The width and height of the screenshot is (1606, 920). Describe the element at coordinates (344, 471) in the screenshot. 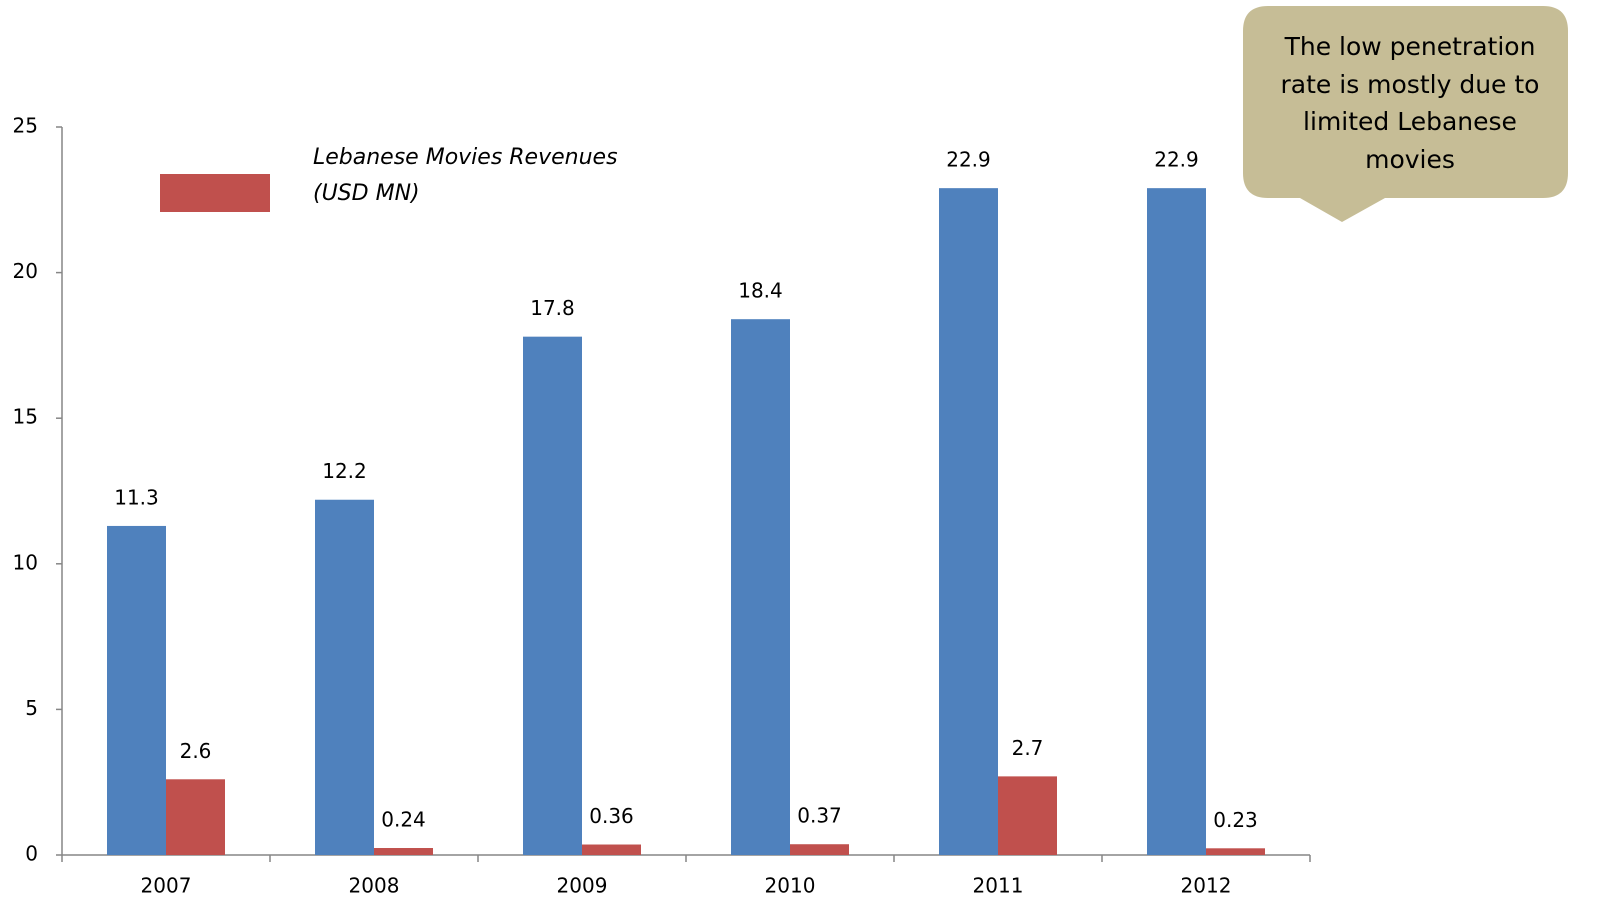

I see `data-label: 12.2` at that location.